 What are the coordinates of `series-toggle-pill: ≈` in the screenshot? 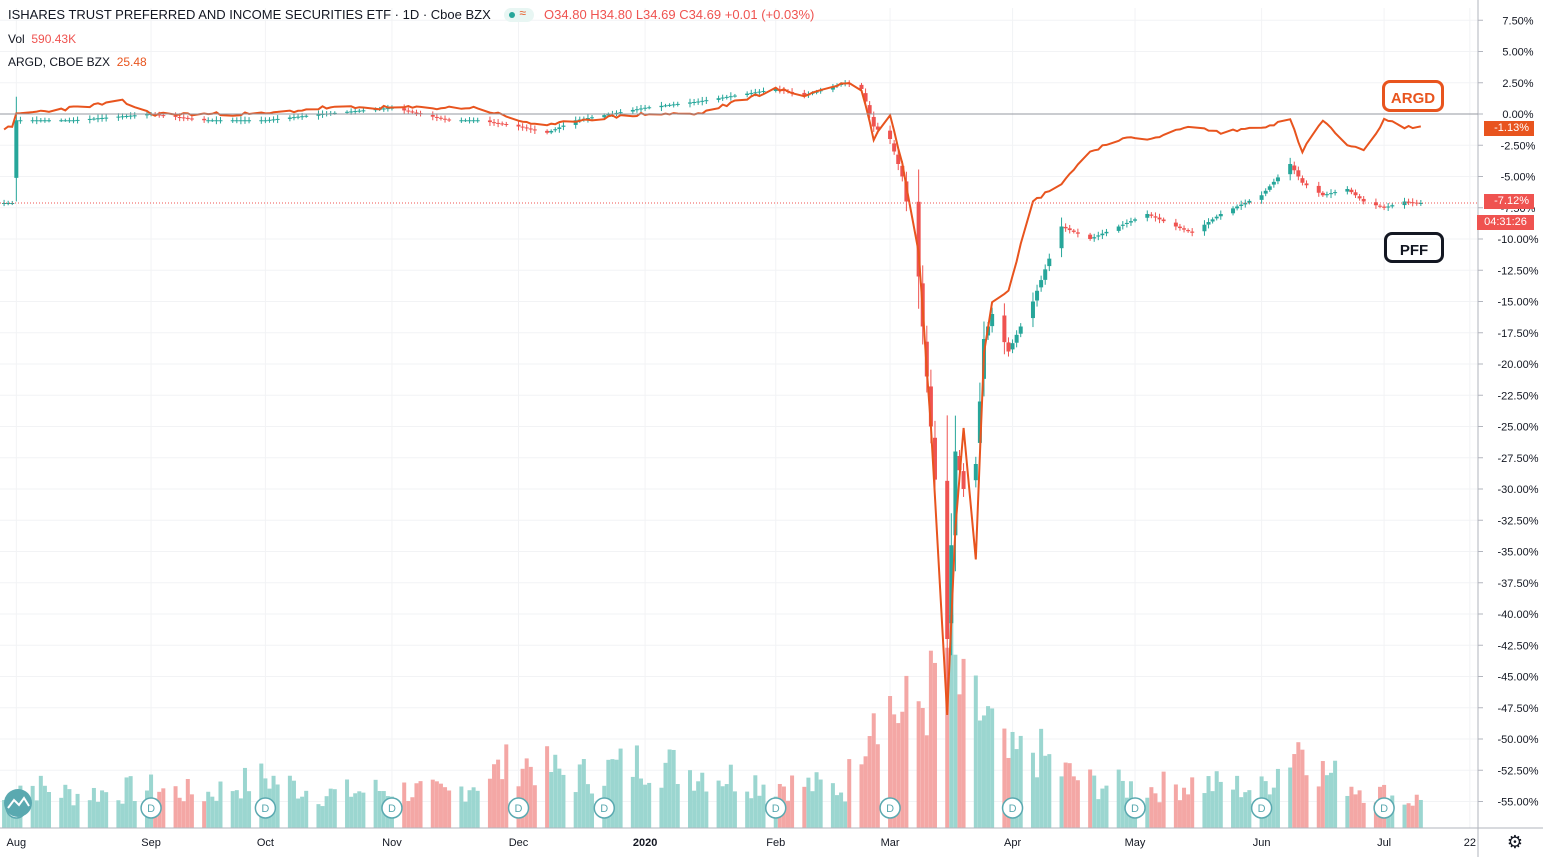 It's located at (519, 13).